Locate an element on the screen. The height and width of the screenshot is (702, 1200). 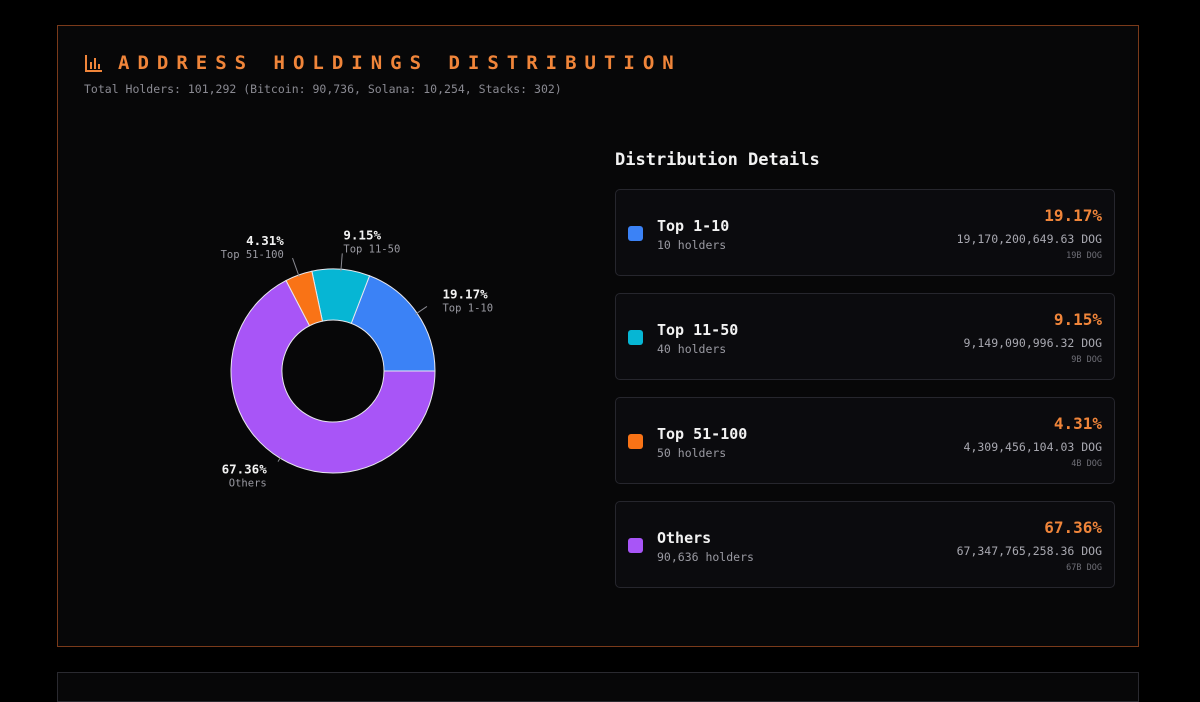
holder-count: 40 holders is located at coordinates (692, 349).